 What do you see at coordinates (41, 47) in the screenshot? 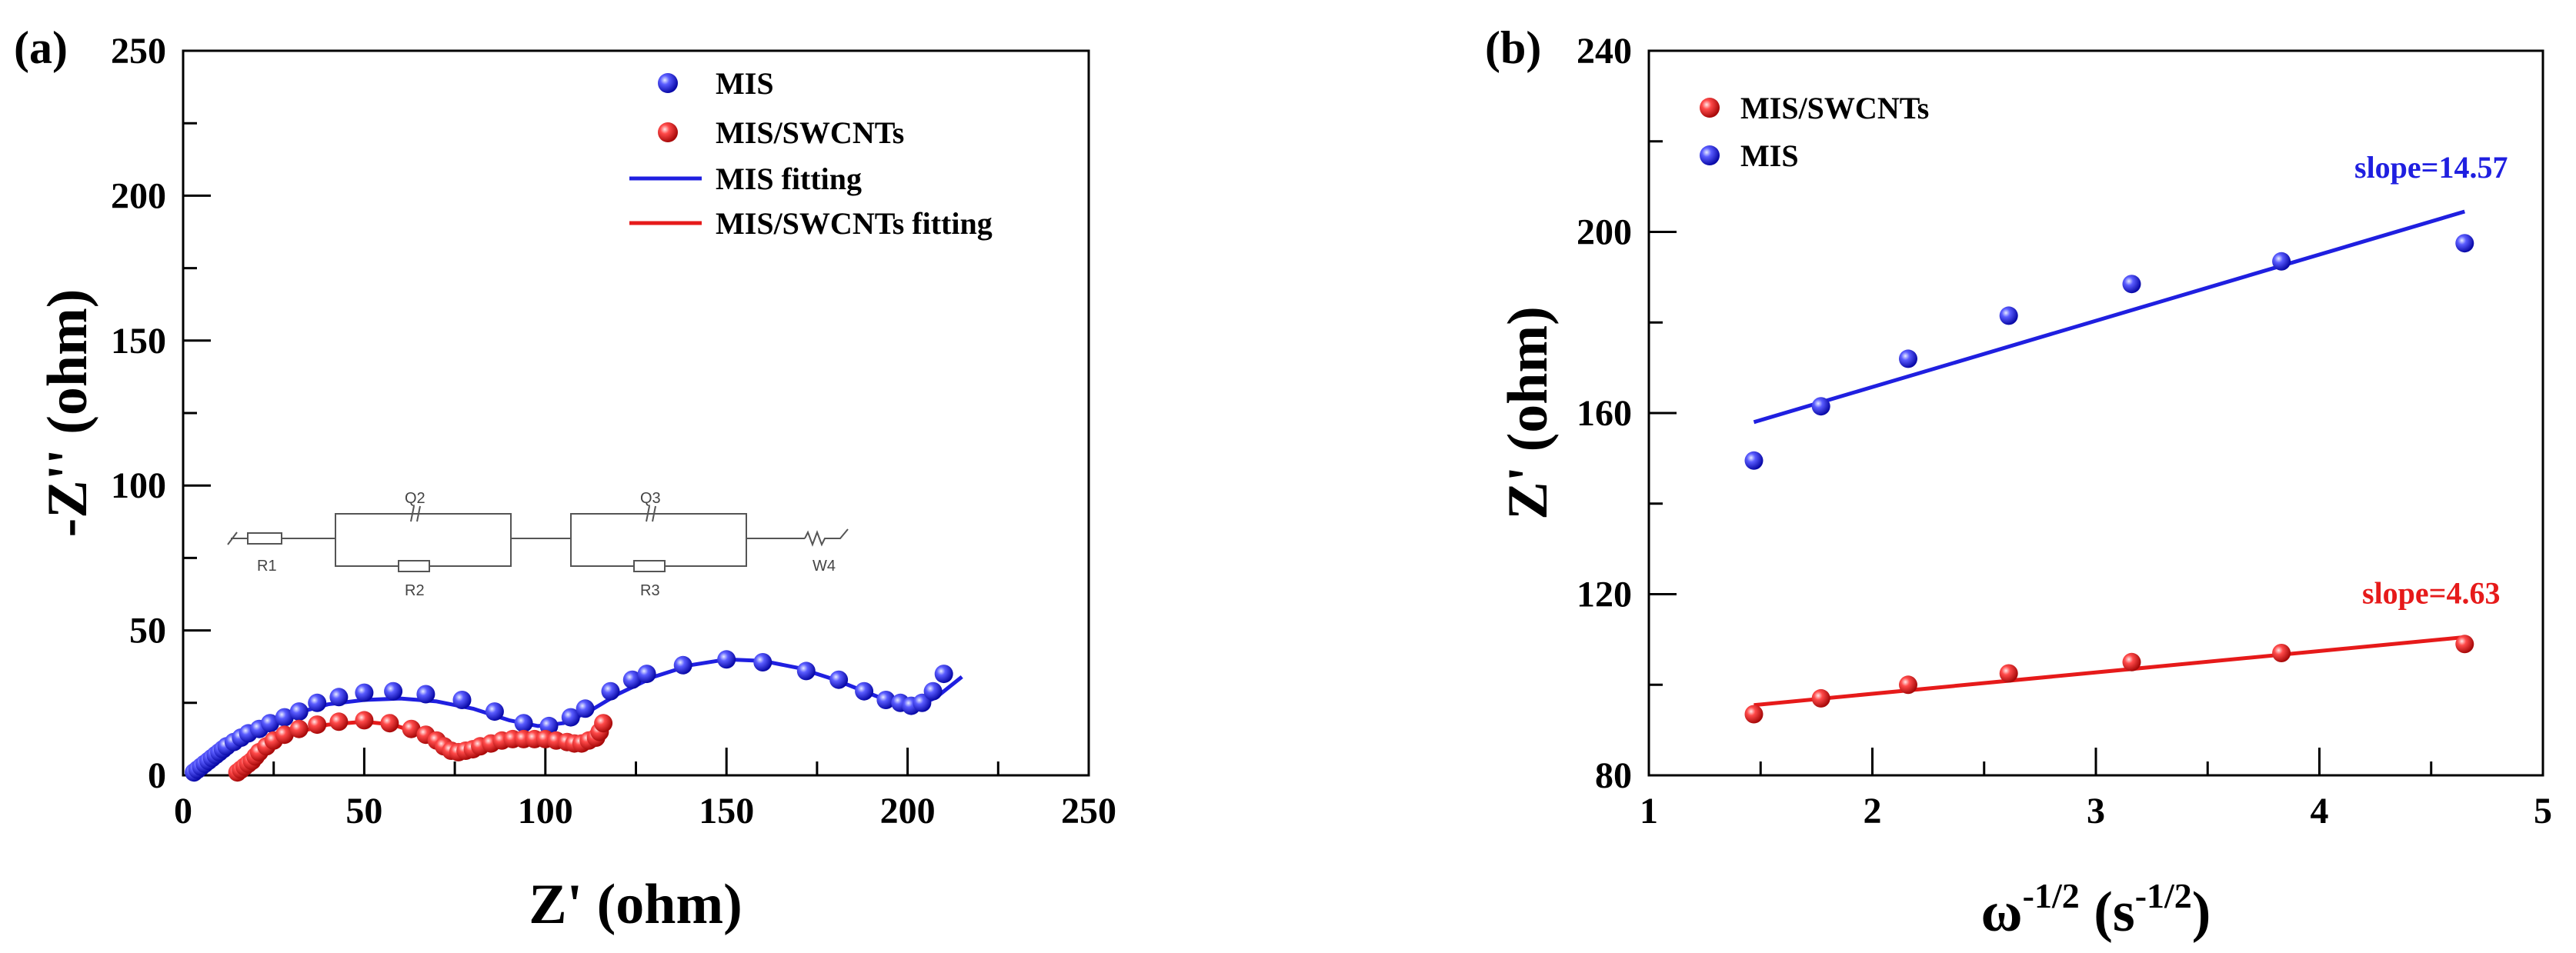
I see `panel-a-label: (a)` at bounding box center [41, 47].